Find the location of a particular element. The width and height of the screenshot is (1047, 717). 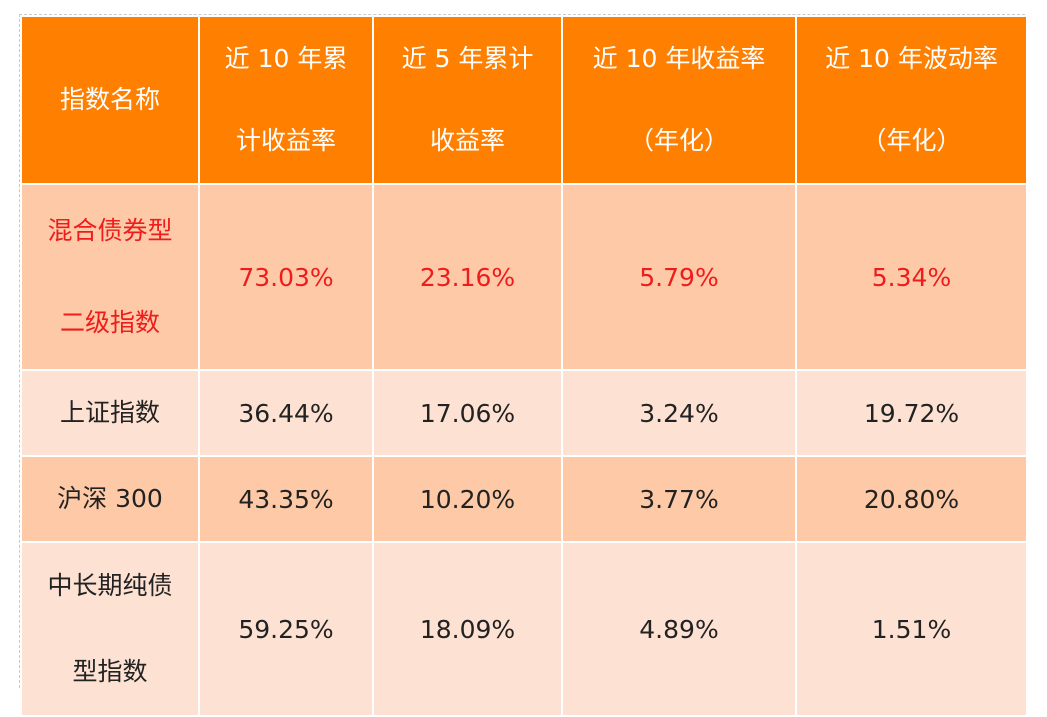

value-cell: 43.35% is located at coordinates (286, 499).